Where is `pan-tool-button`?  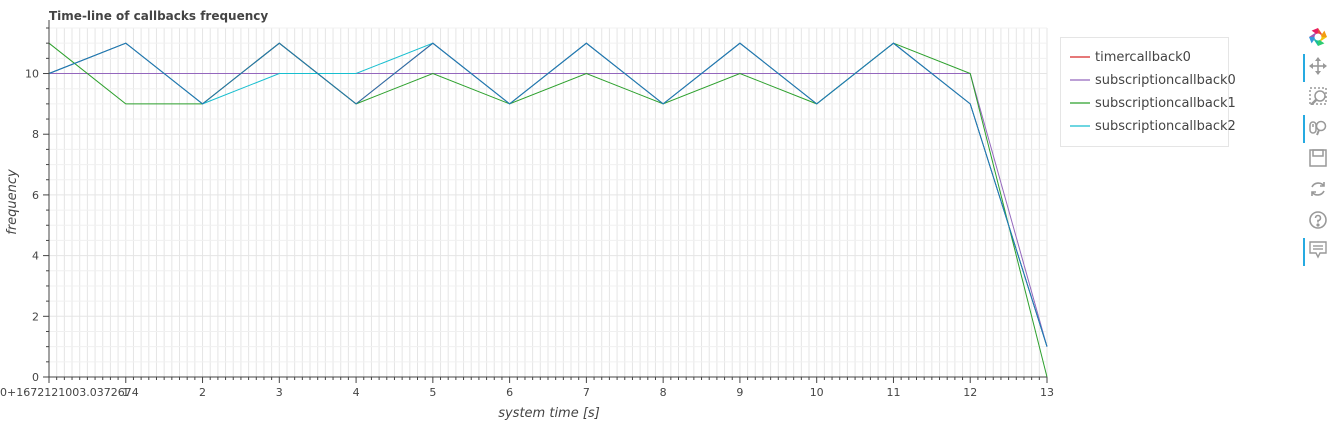 pan-tool-button is located at coordinates (1318, 68).